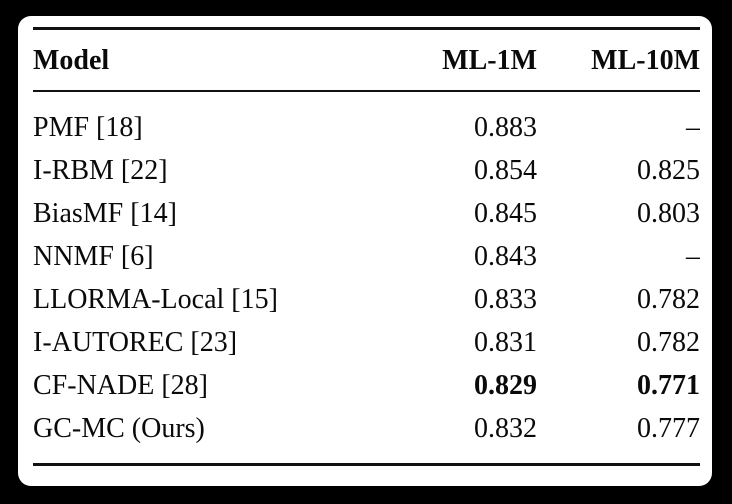 This screenshot has width=732, height=504. I want to click on ml1m-value-cell: 0.854, so click(505, 170).